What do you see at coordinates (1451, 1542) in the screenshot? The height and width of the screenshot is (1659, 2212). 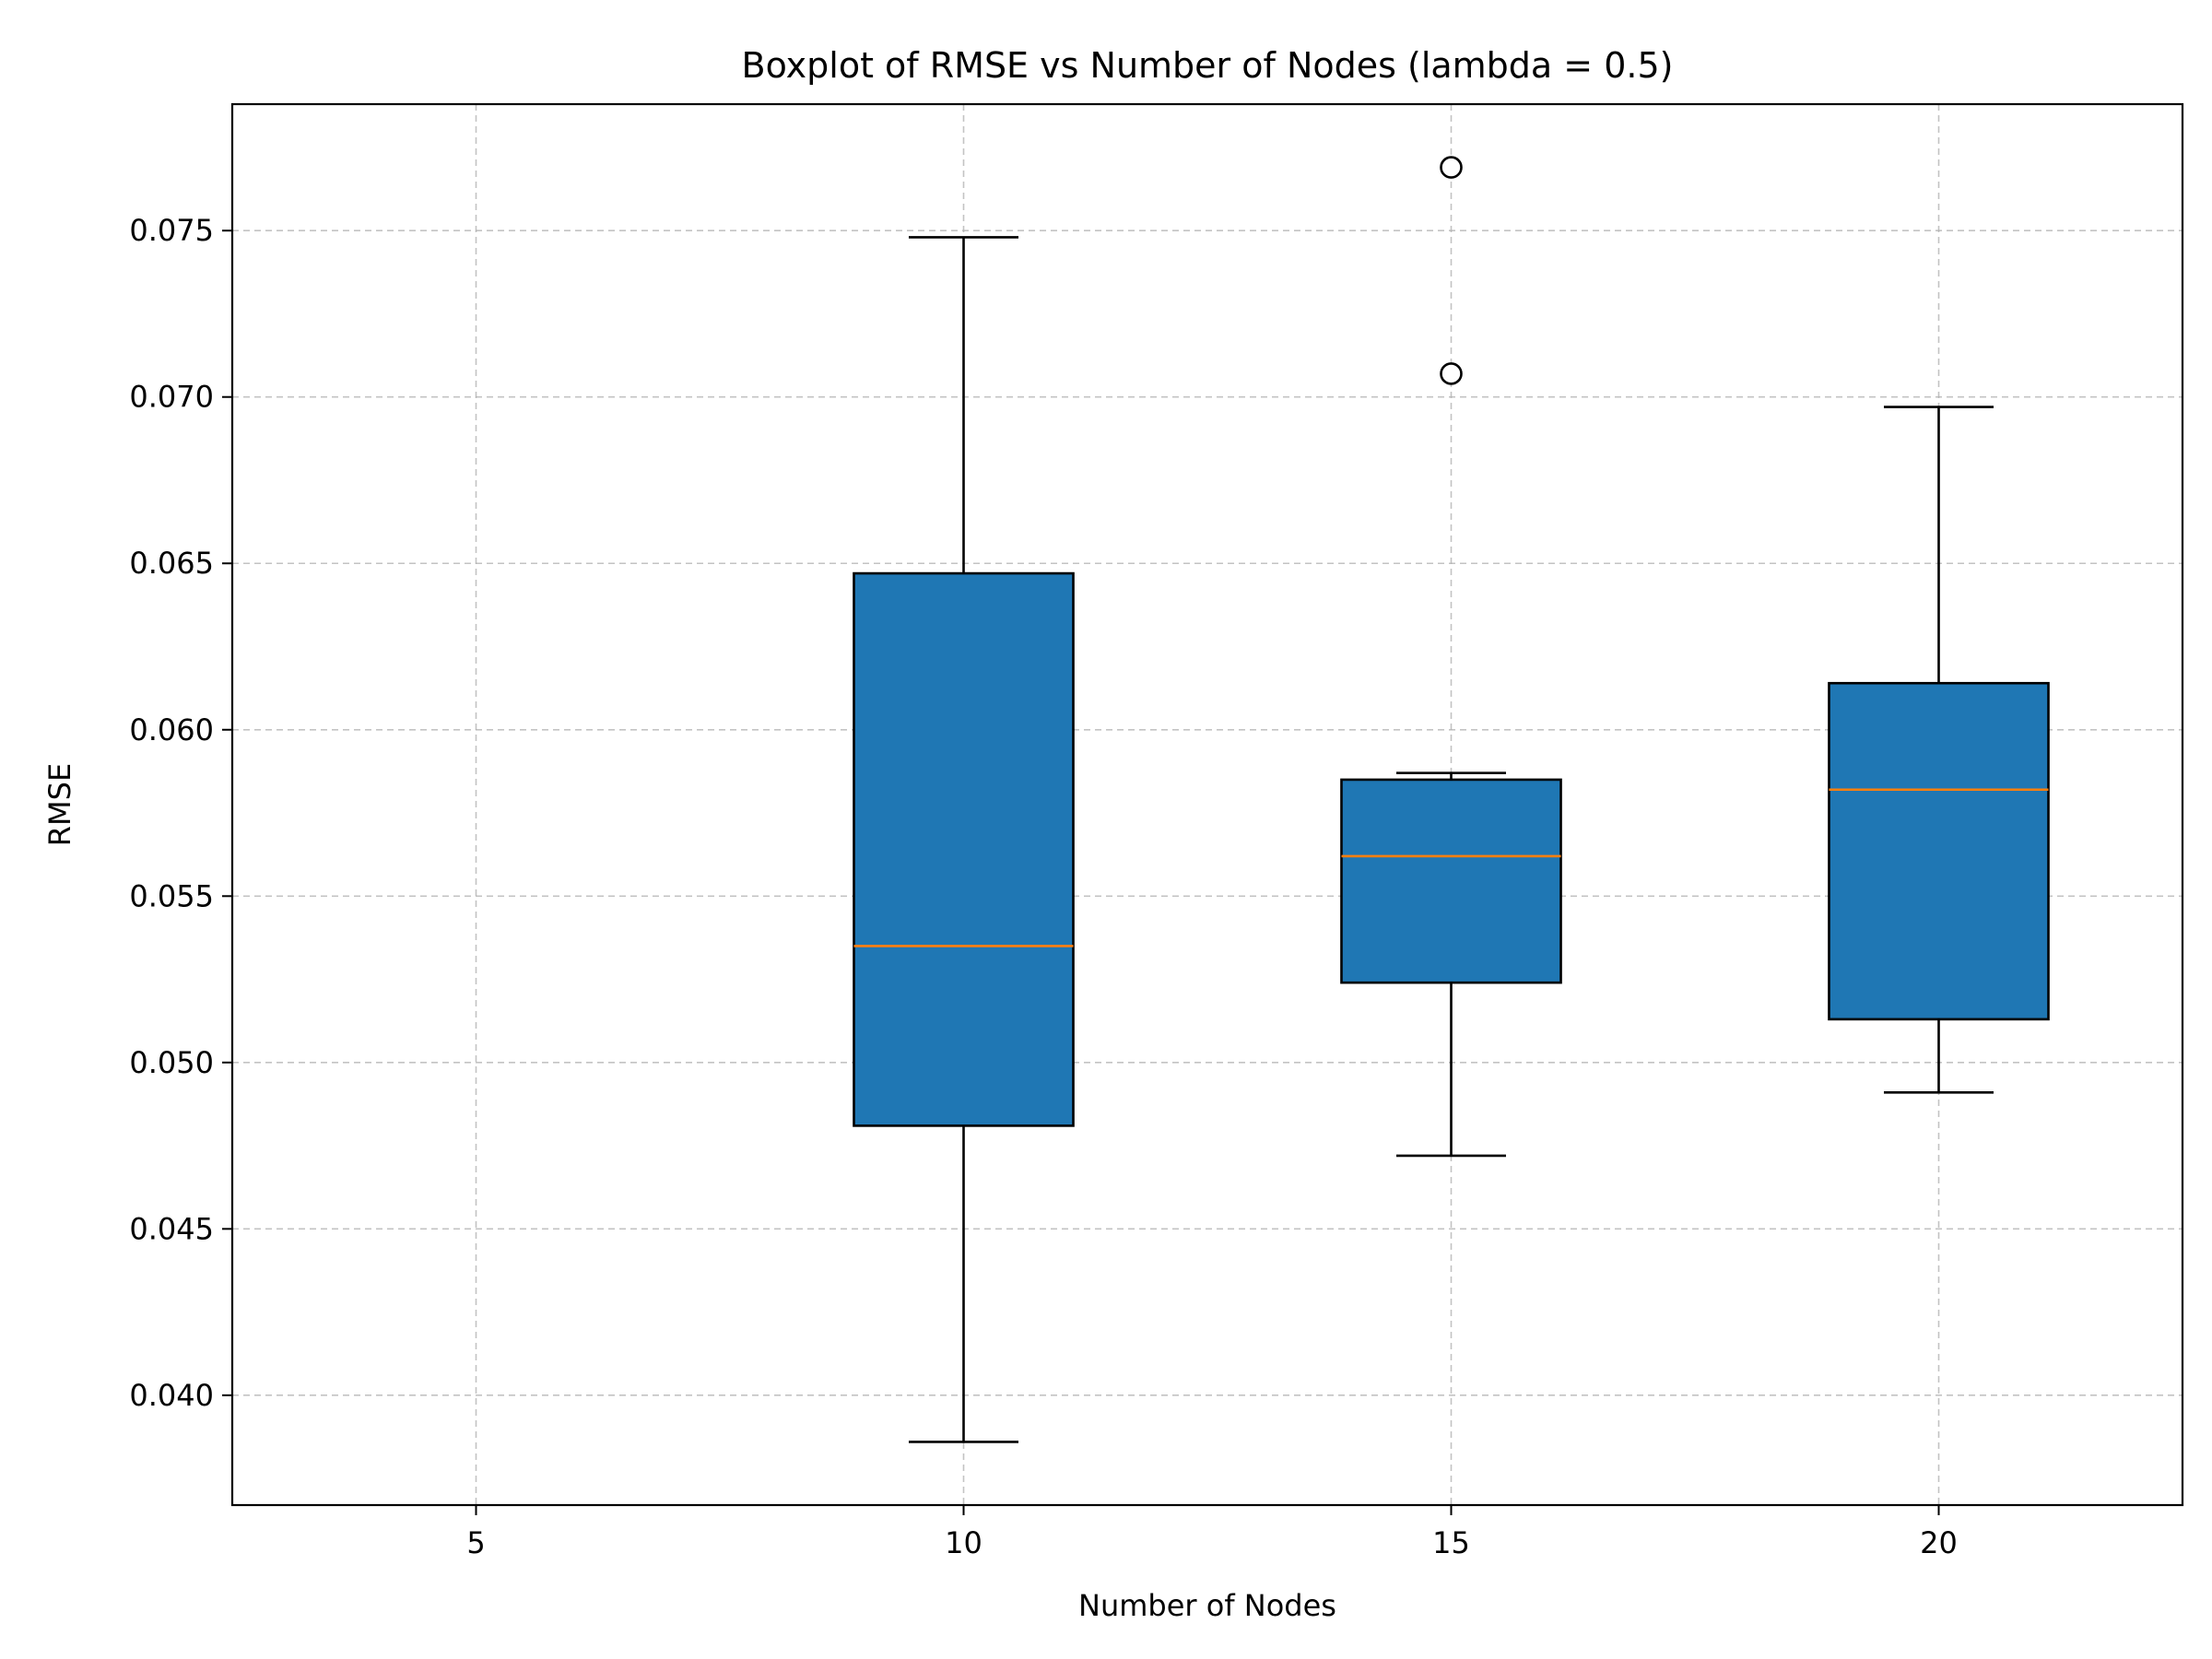 I see `x-tick-label: 15` at bounding box center [1451, 1542].